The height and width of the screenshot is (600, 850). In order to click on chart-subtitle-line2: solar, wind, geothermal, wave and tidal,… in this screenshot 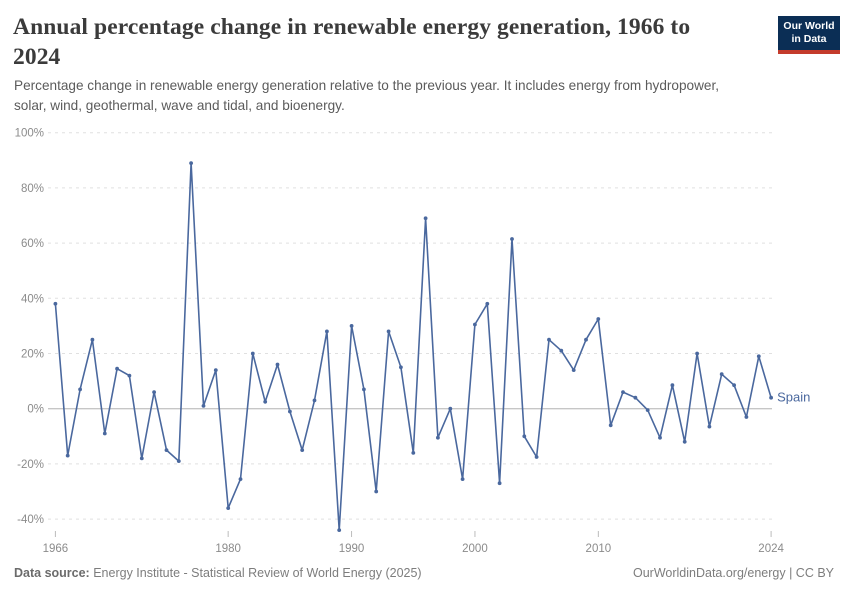, I will do `click(179, 105)`.